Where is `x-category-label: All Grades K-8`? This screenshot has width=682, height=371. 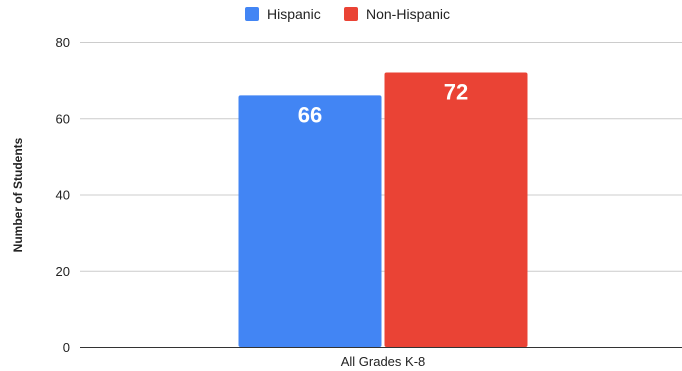 x-category-label: All Grades K-8 is located at coordinates (383, 361).